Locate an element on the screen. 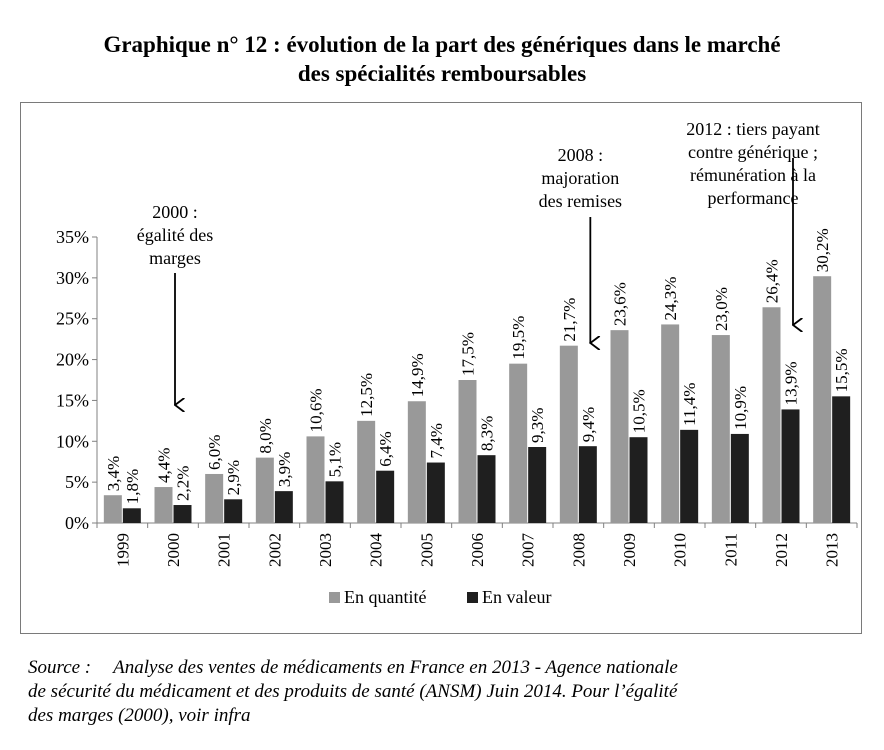 This screenshot has width=884, height=750. y-tick-label: 30% is located at coordinates (72, 278).